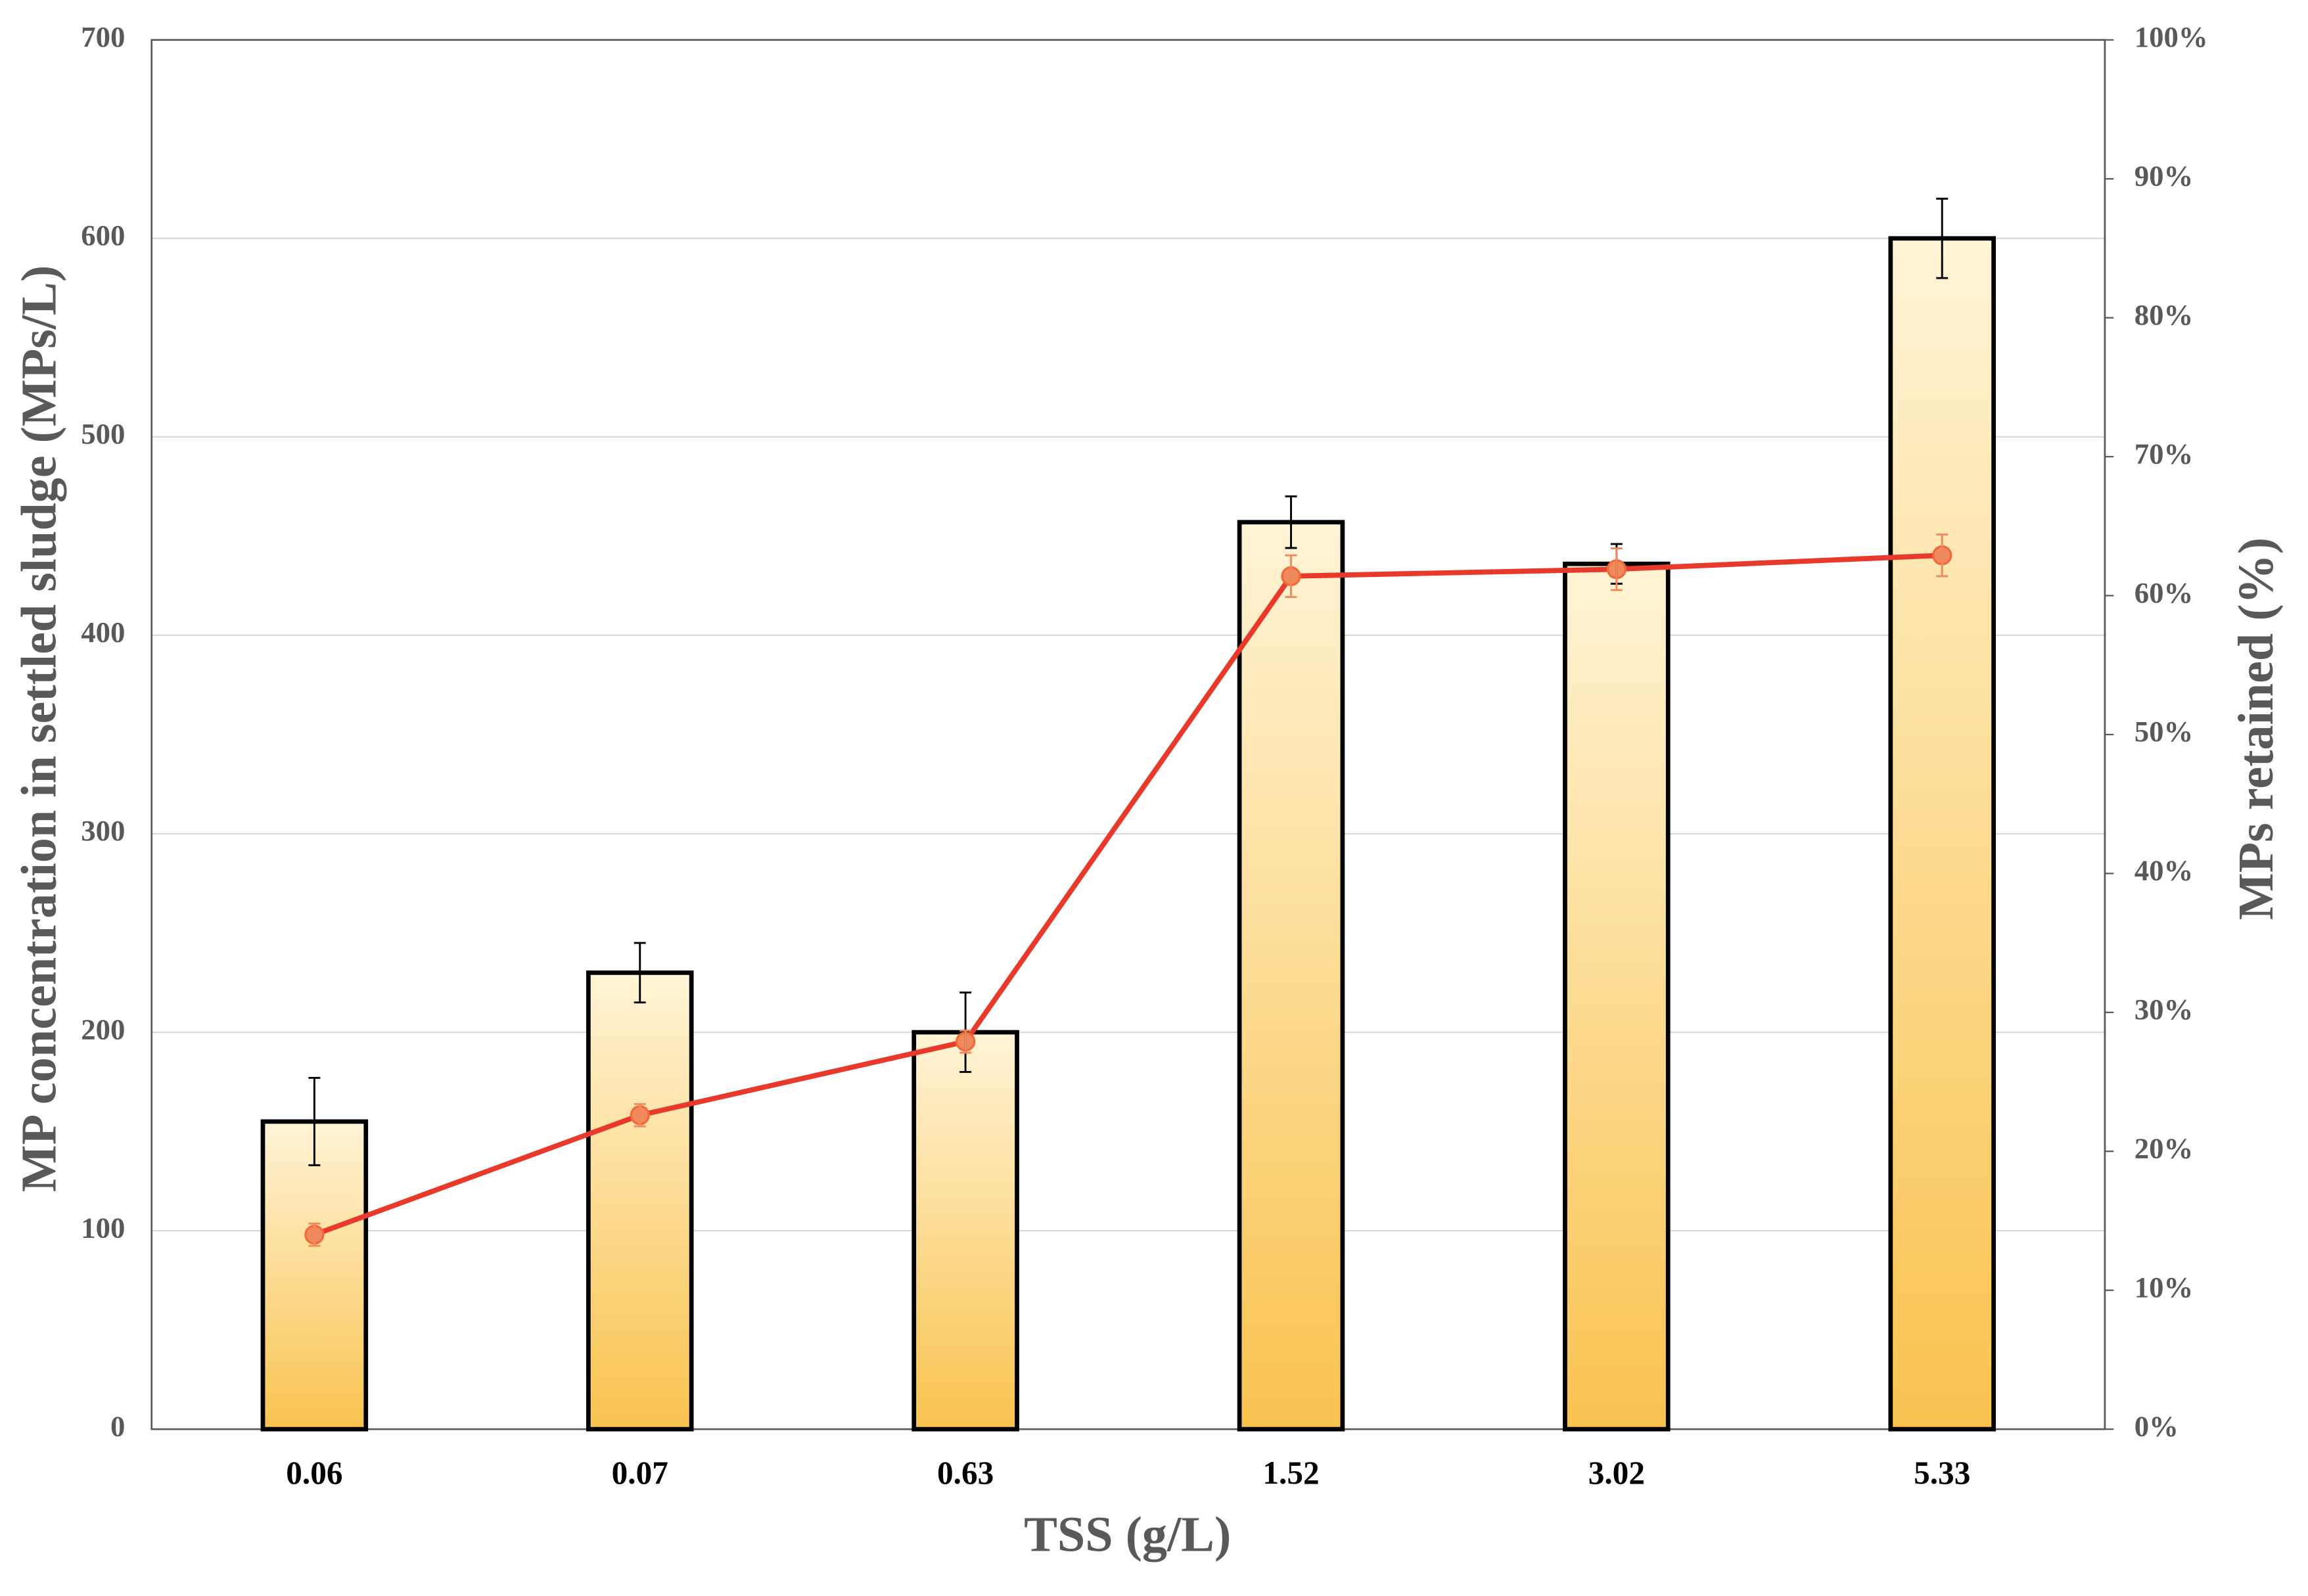 The width and height of the screenshot is (2308, 1596). Describe the element at coordinates (103, 36) in the screenshot. I see `y-tick-label: 700` at that location.